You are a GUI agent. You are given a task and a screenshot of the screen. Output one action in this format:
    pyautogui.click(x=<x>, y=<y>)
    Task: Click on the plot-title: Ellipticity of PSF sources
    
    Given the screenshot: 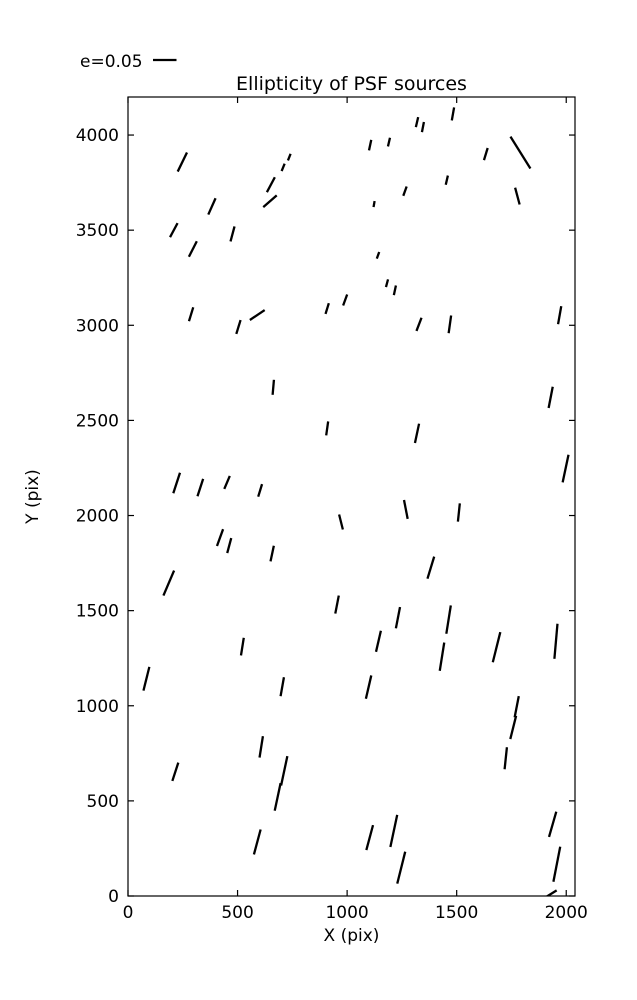 What is the action you would take?
    pyautogui.click(x=351, y=84)
    